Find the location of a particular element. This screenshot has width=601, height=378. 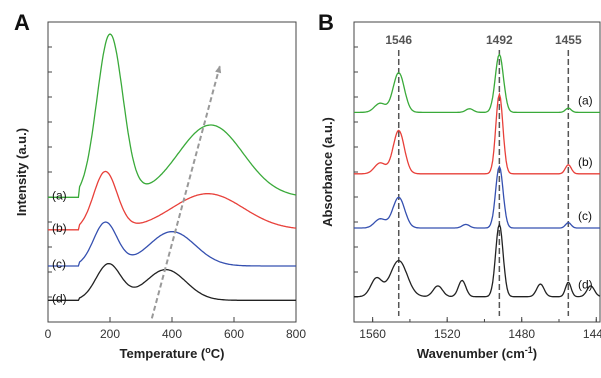

peak-label-1546: 1546 is located at coordinates (398, 40).